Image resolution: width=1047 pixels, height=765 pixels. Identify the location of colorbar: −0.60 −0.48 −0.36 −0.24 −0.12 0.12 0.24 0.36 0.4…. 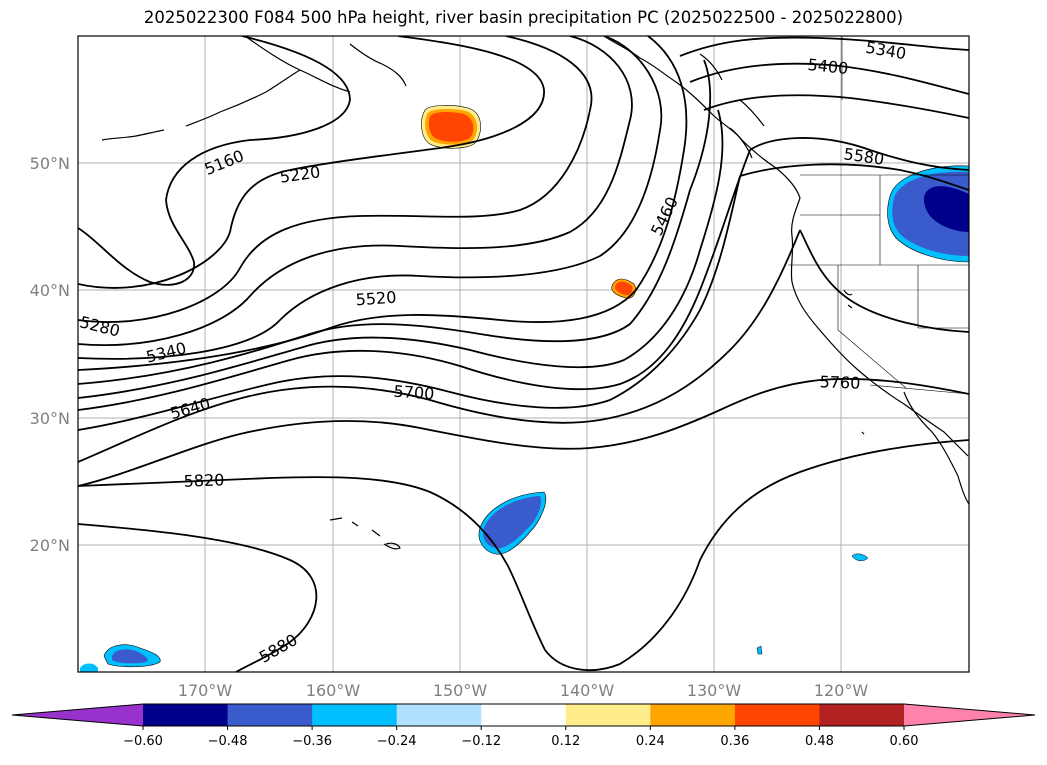
(523, 726).